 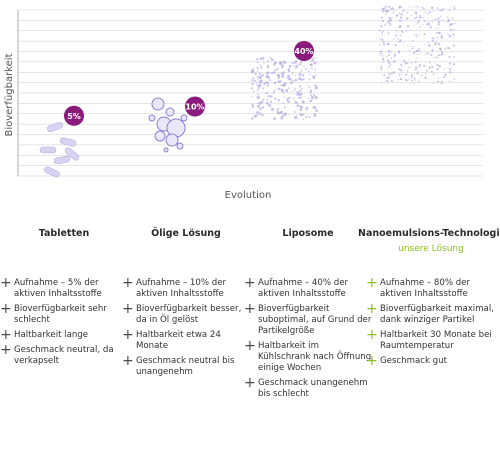 What do you see at coordinates (417, 45) in the screenshot?
I see `nanoemulsion-particles-illustration` at bounding box center [417, 45].